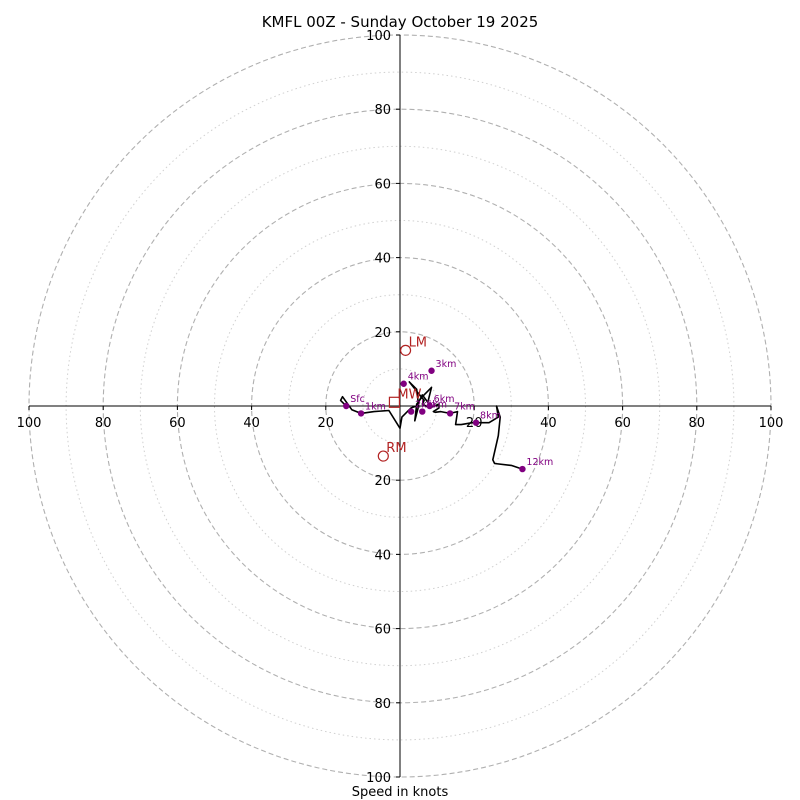 The height and width of the screenshot is (800, 800). Describe the element at coordinates (418, 377) in the screenshot. I see `height-marker-label: 4km` at that location.